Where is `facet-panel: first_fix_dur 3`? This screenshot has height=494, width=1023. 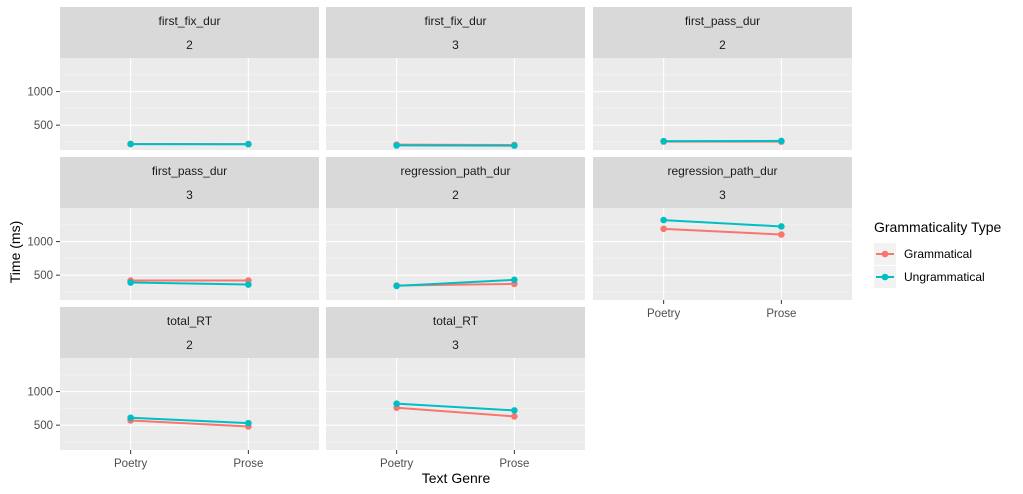
facet-panel: first_fix_dur 3 is located at coordinates (455, 78).